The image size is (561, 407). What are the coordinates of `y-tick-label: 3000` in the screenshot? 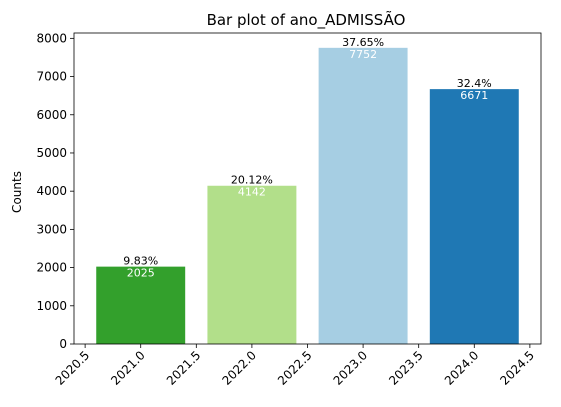 It's located at (51, 229).